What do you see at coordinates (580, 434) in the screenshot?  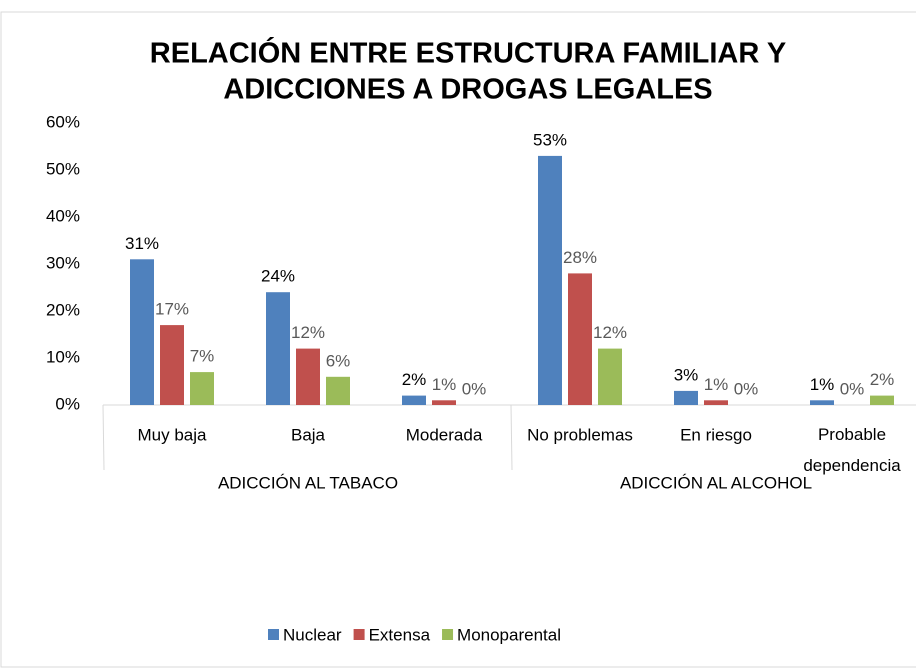 I see `x-tick-label: No problemas` at bounding box center [580, 434].